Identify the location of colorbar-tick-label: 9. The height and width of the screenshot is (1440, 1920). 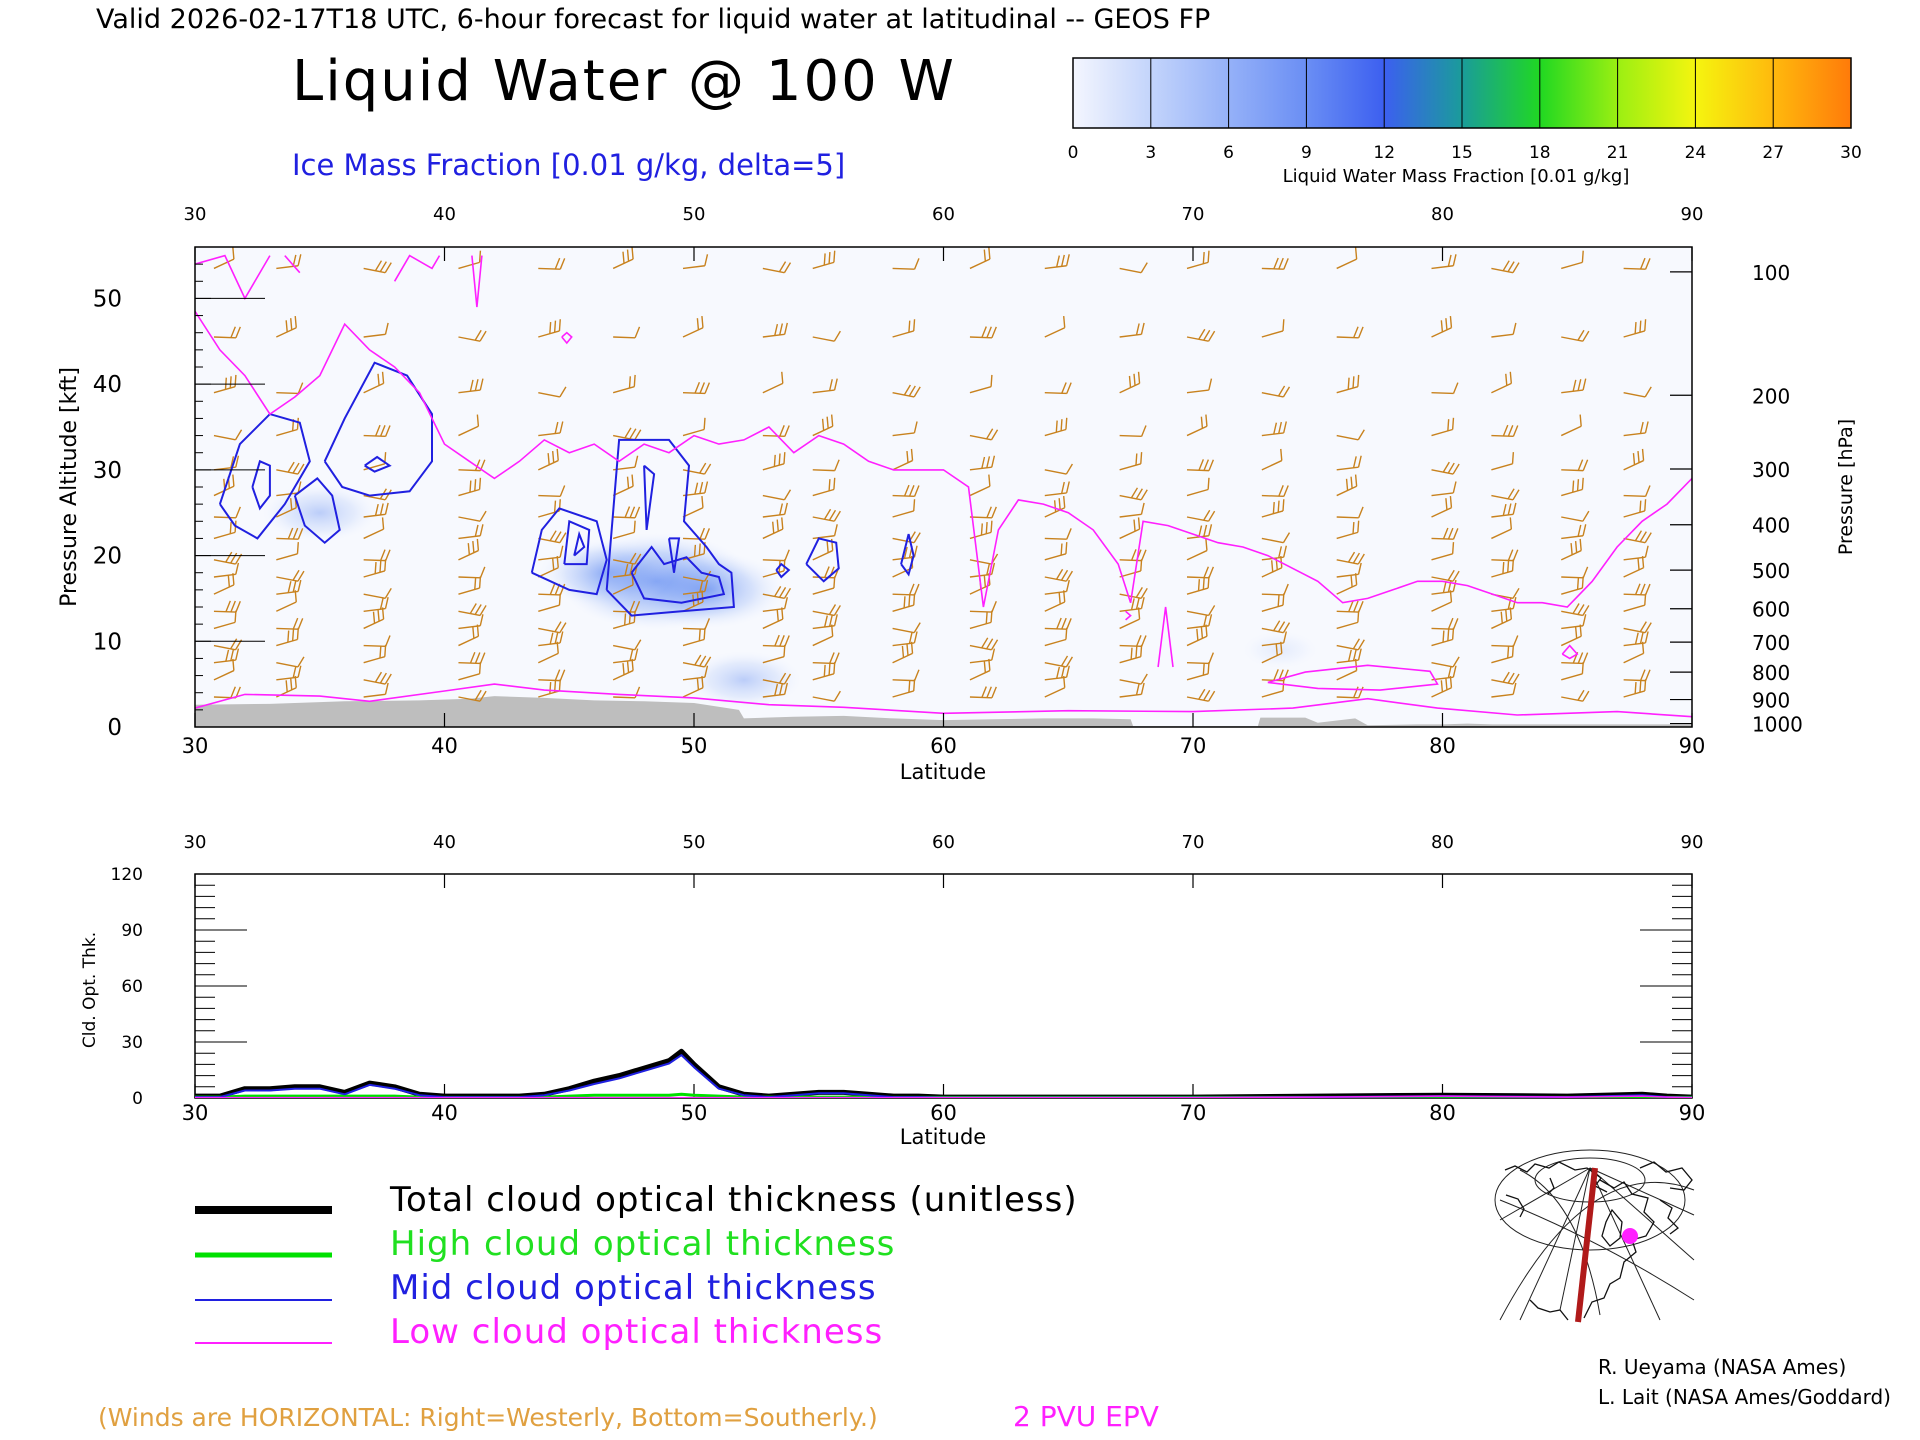
(1306, 153).